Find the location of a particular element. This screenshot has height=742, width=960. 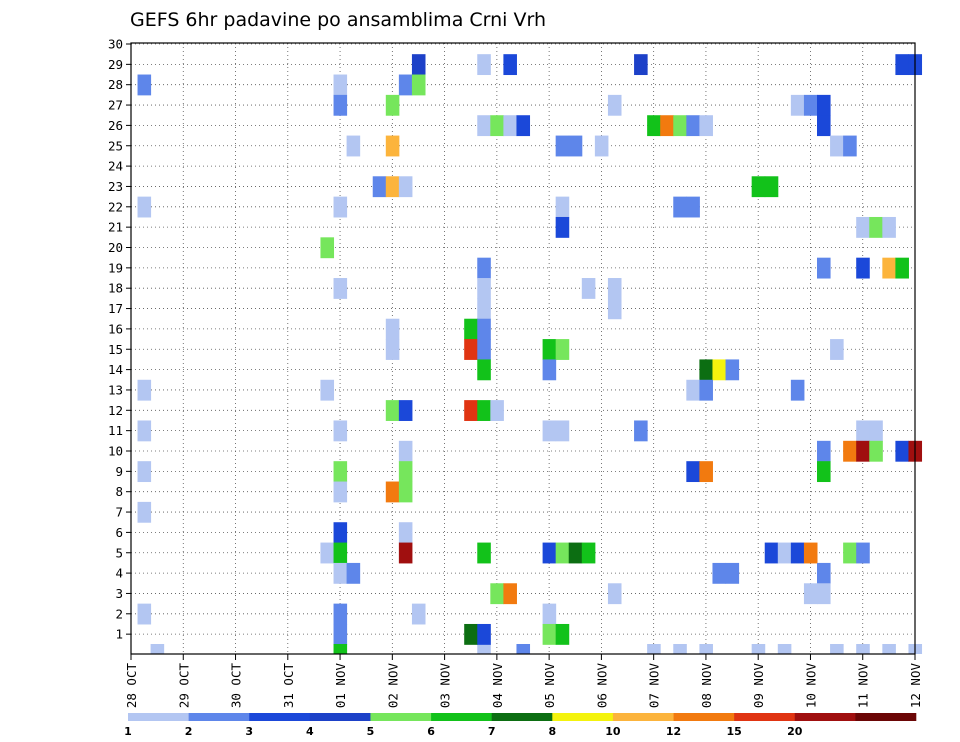

x-tick-label: 03 NOV is located at coordinates (445, 686).